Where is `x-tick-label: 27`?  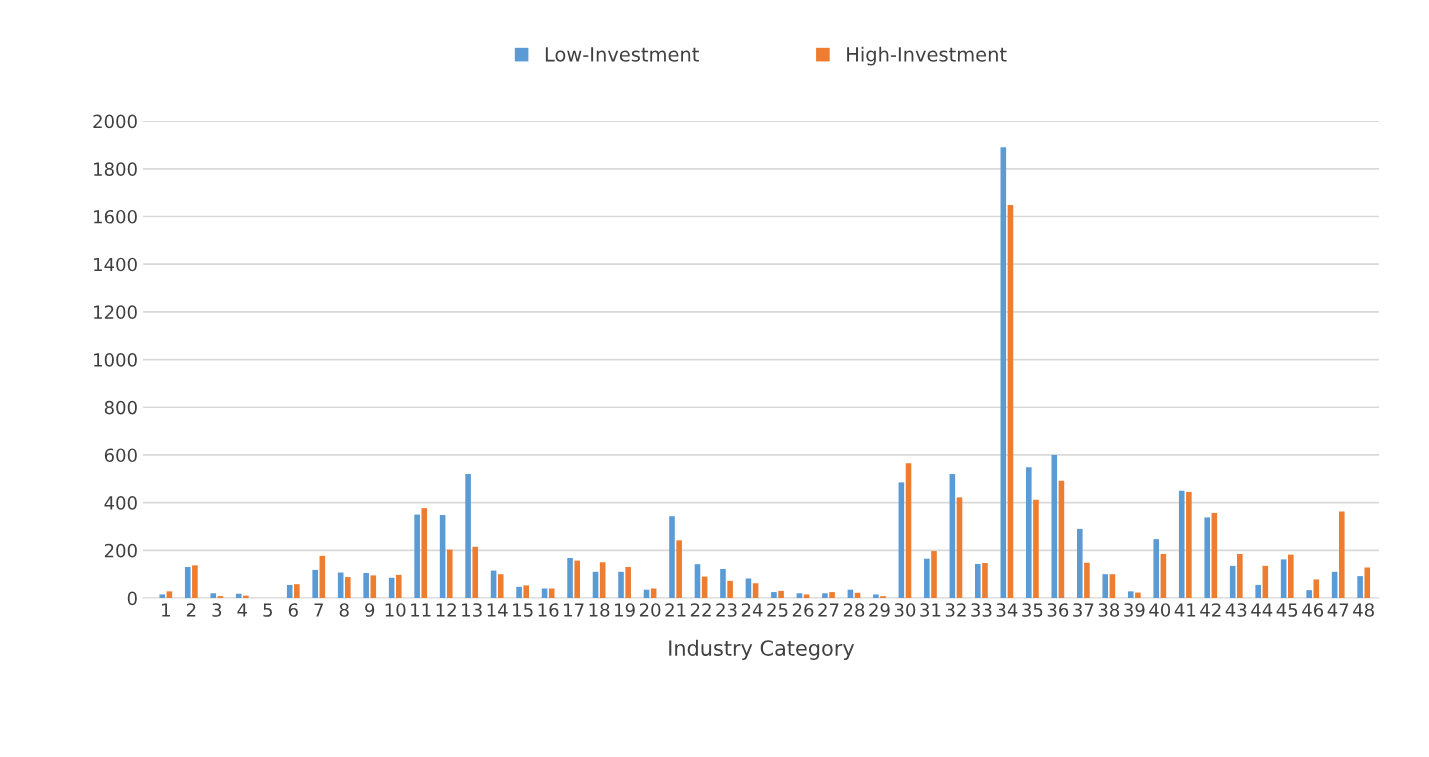
x-tick-label: 27 is located at coordinates (828, 610).